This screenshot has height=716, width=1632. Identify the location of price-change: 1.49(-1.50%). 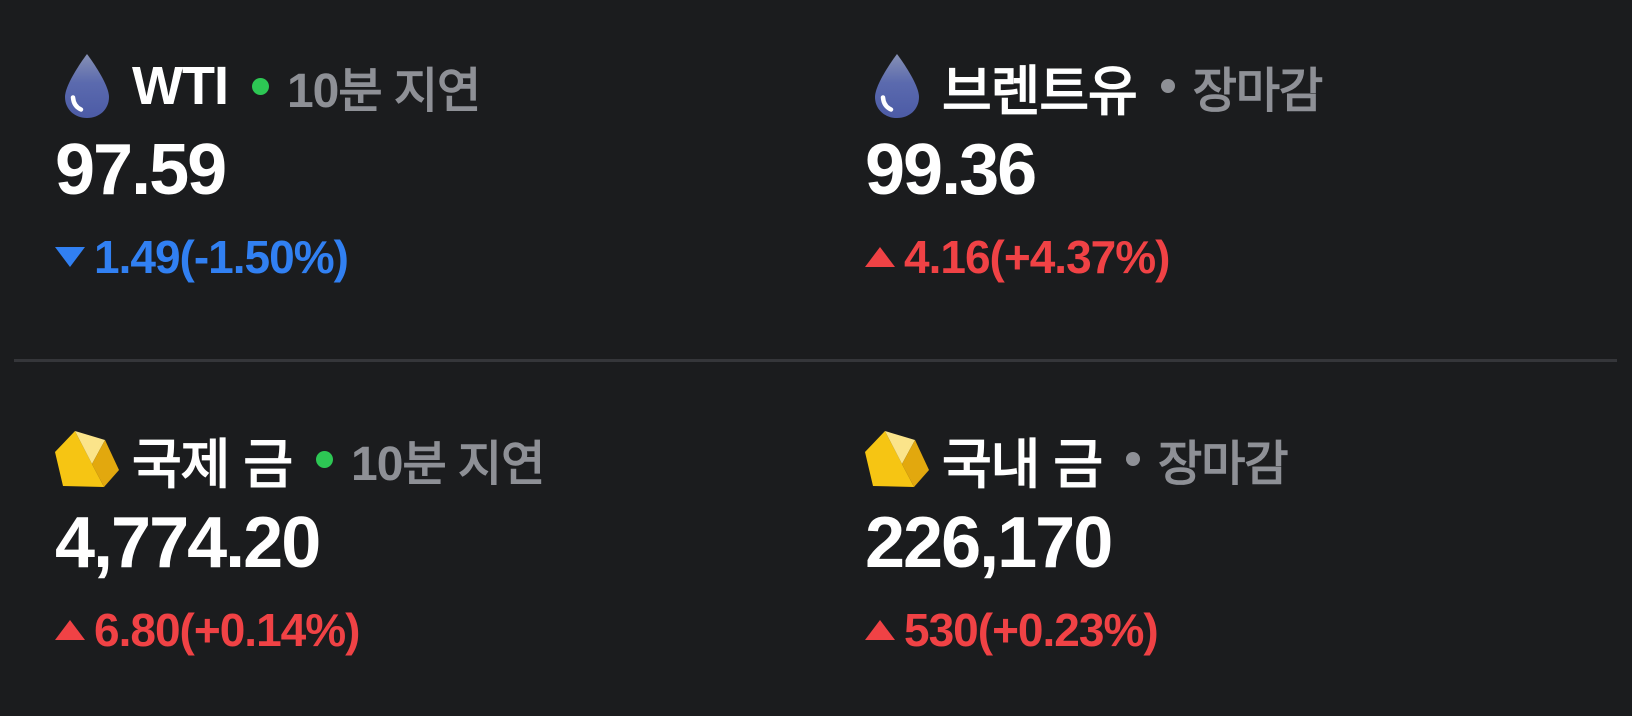
(425, 257).